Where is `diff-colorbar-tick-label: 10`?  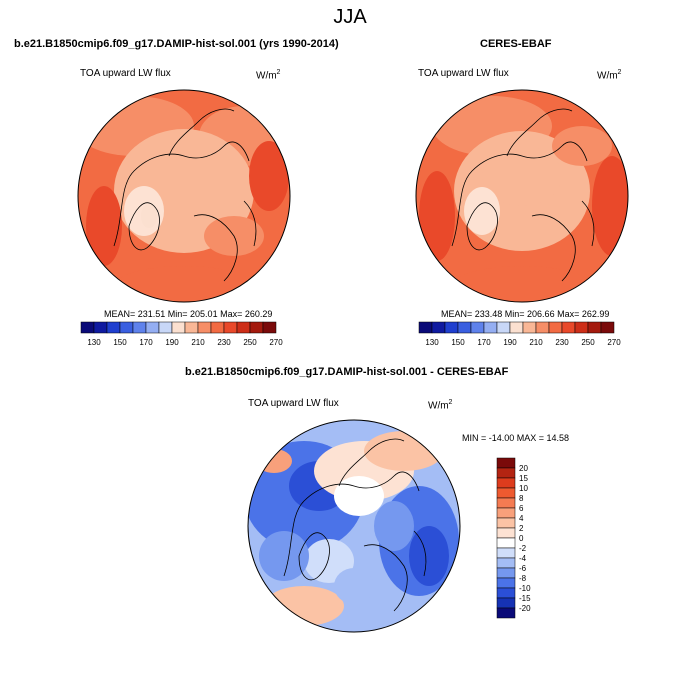 diff-colorbar-tick-label: 10 is located at coordinates (523, 488).